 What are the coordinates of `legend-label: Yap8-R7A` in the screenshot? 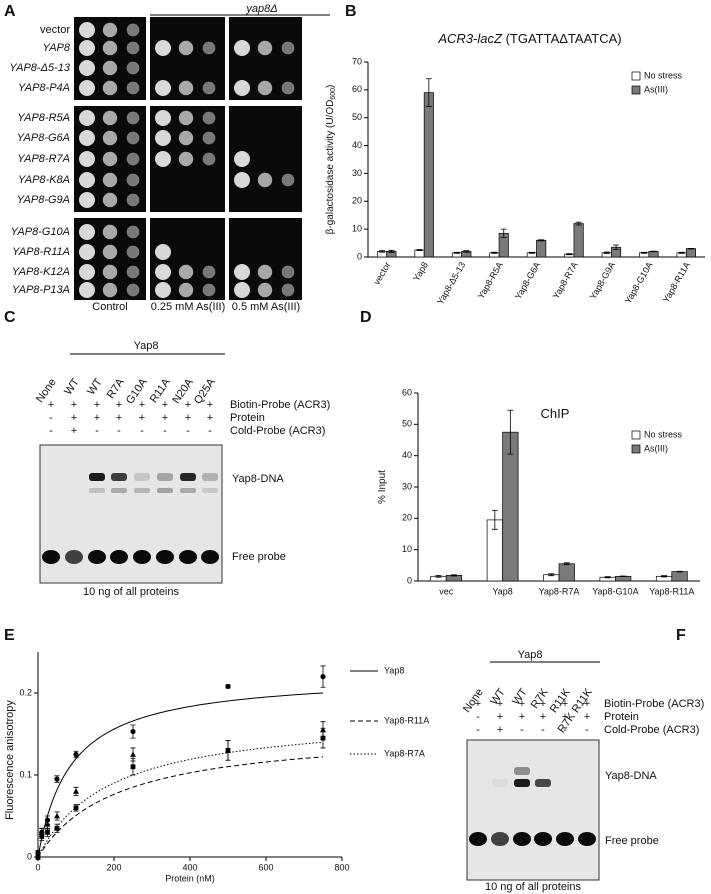 It's located at (404, 753).